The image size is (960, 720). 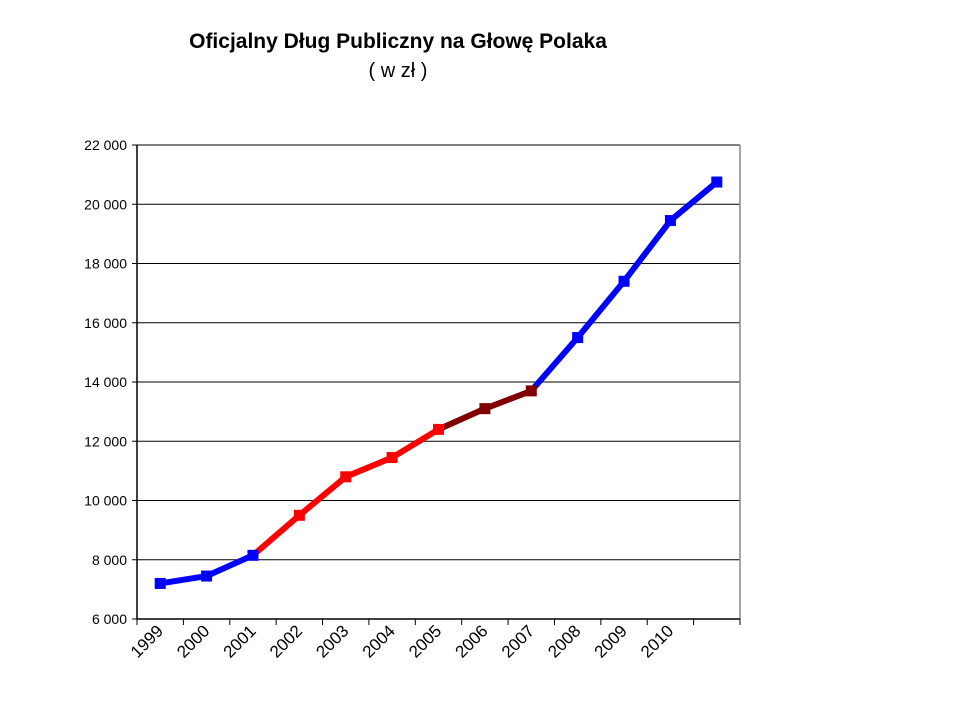 What do you see at coordinates (193, 641) in the screenshot?
I see `x-tick-label: 2000` at bounding box center [193, 641].